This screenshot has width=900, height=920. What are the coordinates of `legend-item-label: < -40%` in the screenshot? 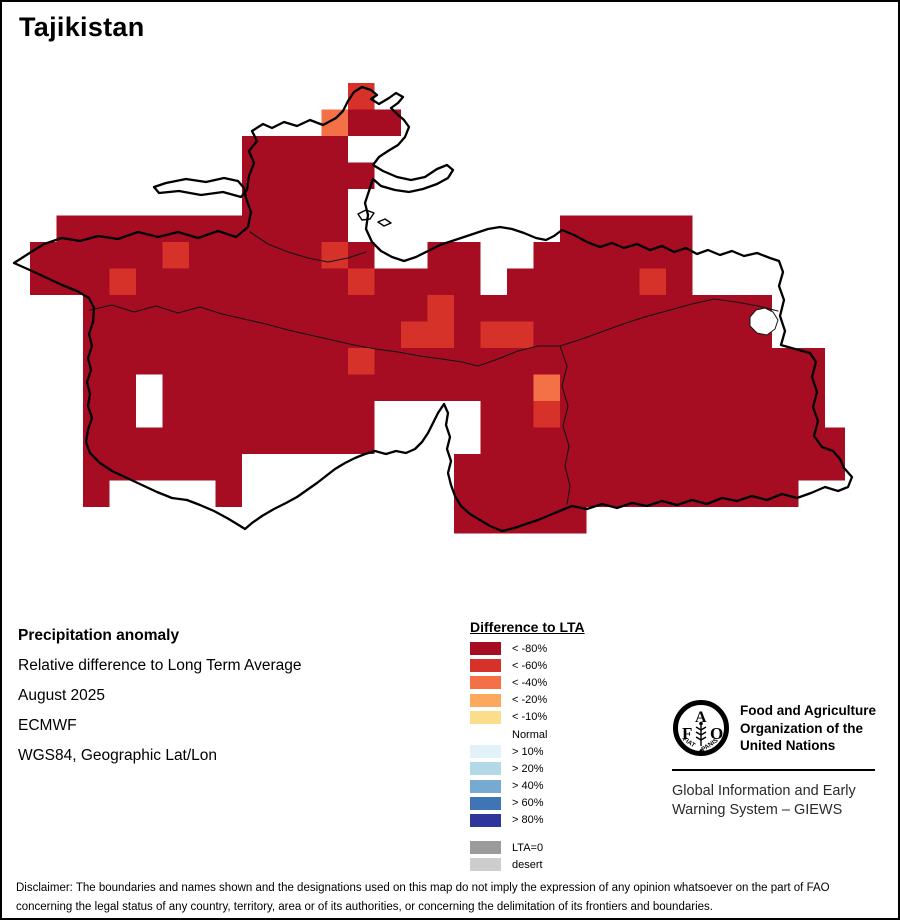 It's located at (530, 682).